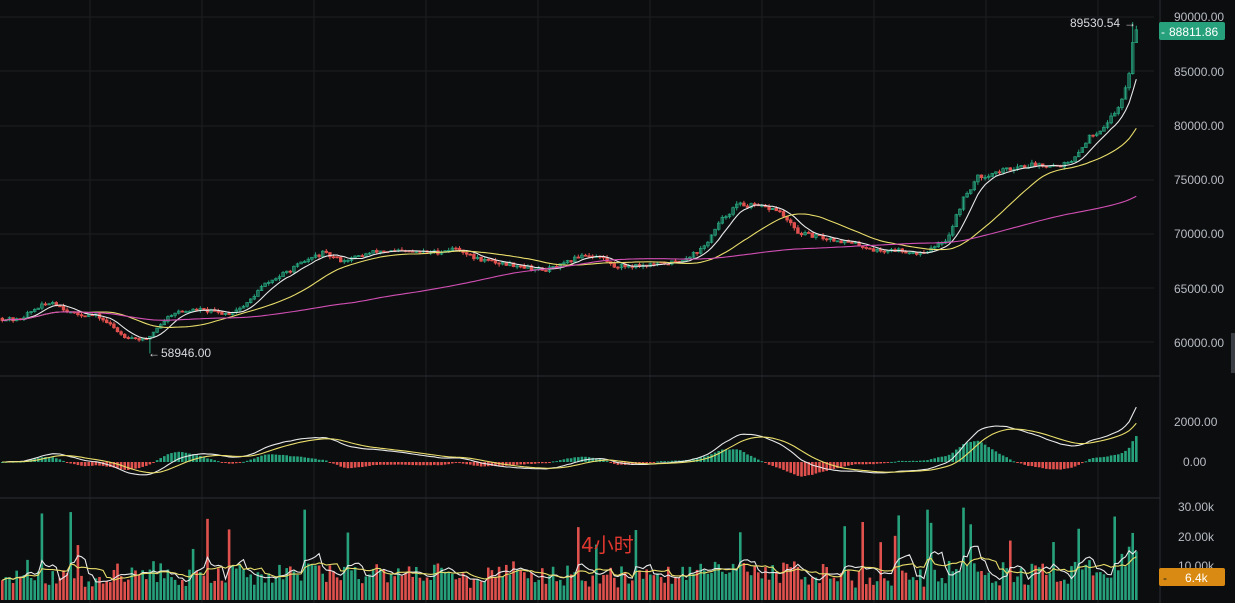  Describe the element at coordinates (1165, 578) in the screenshot. I see `last-volume-dash: -` at that location.